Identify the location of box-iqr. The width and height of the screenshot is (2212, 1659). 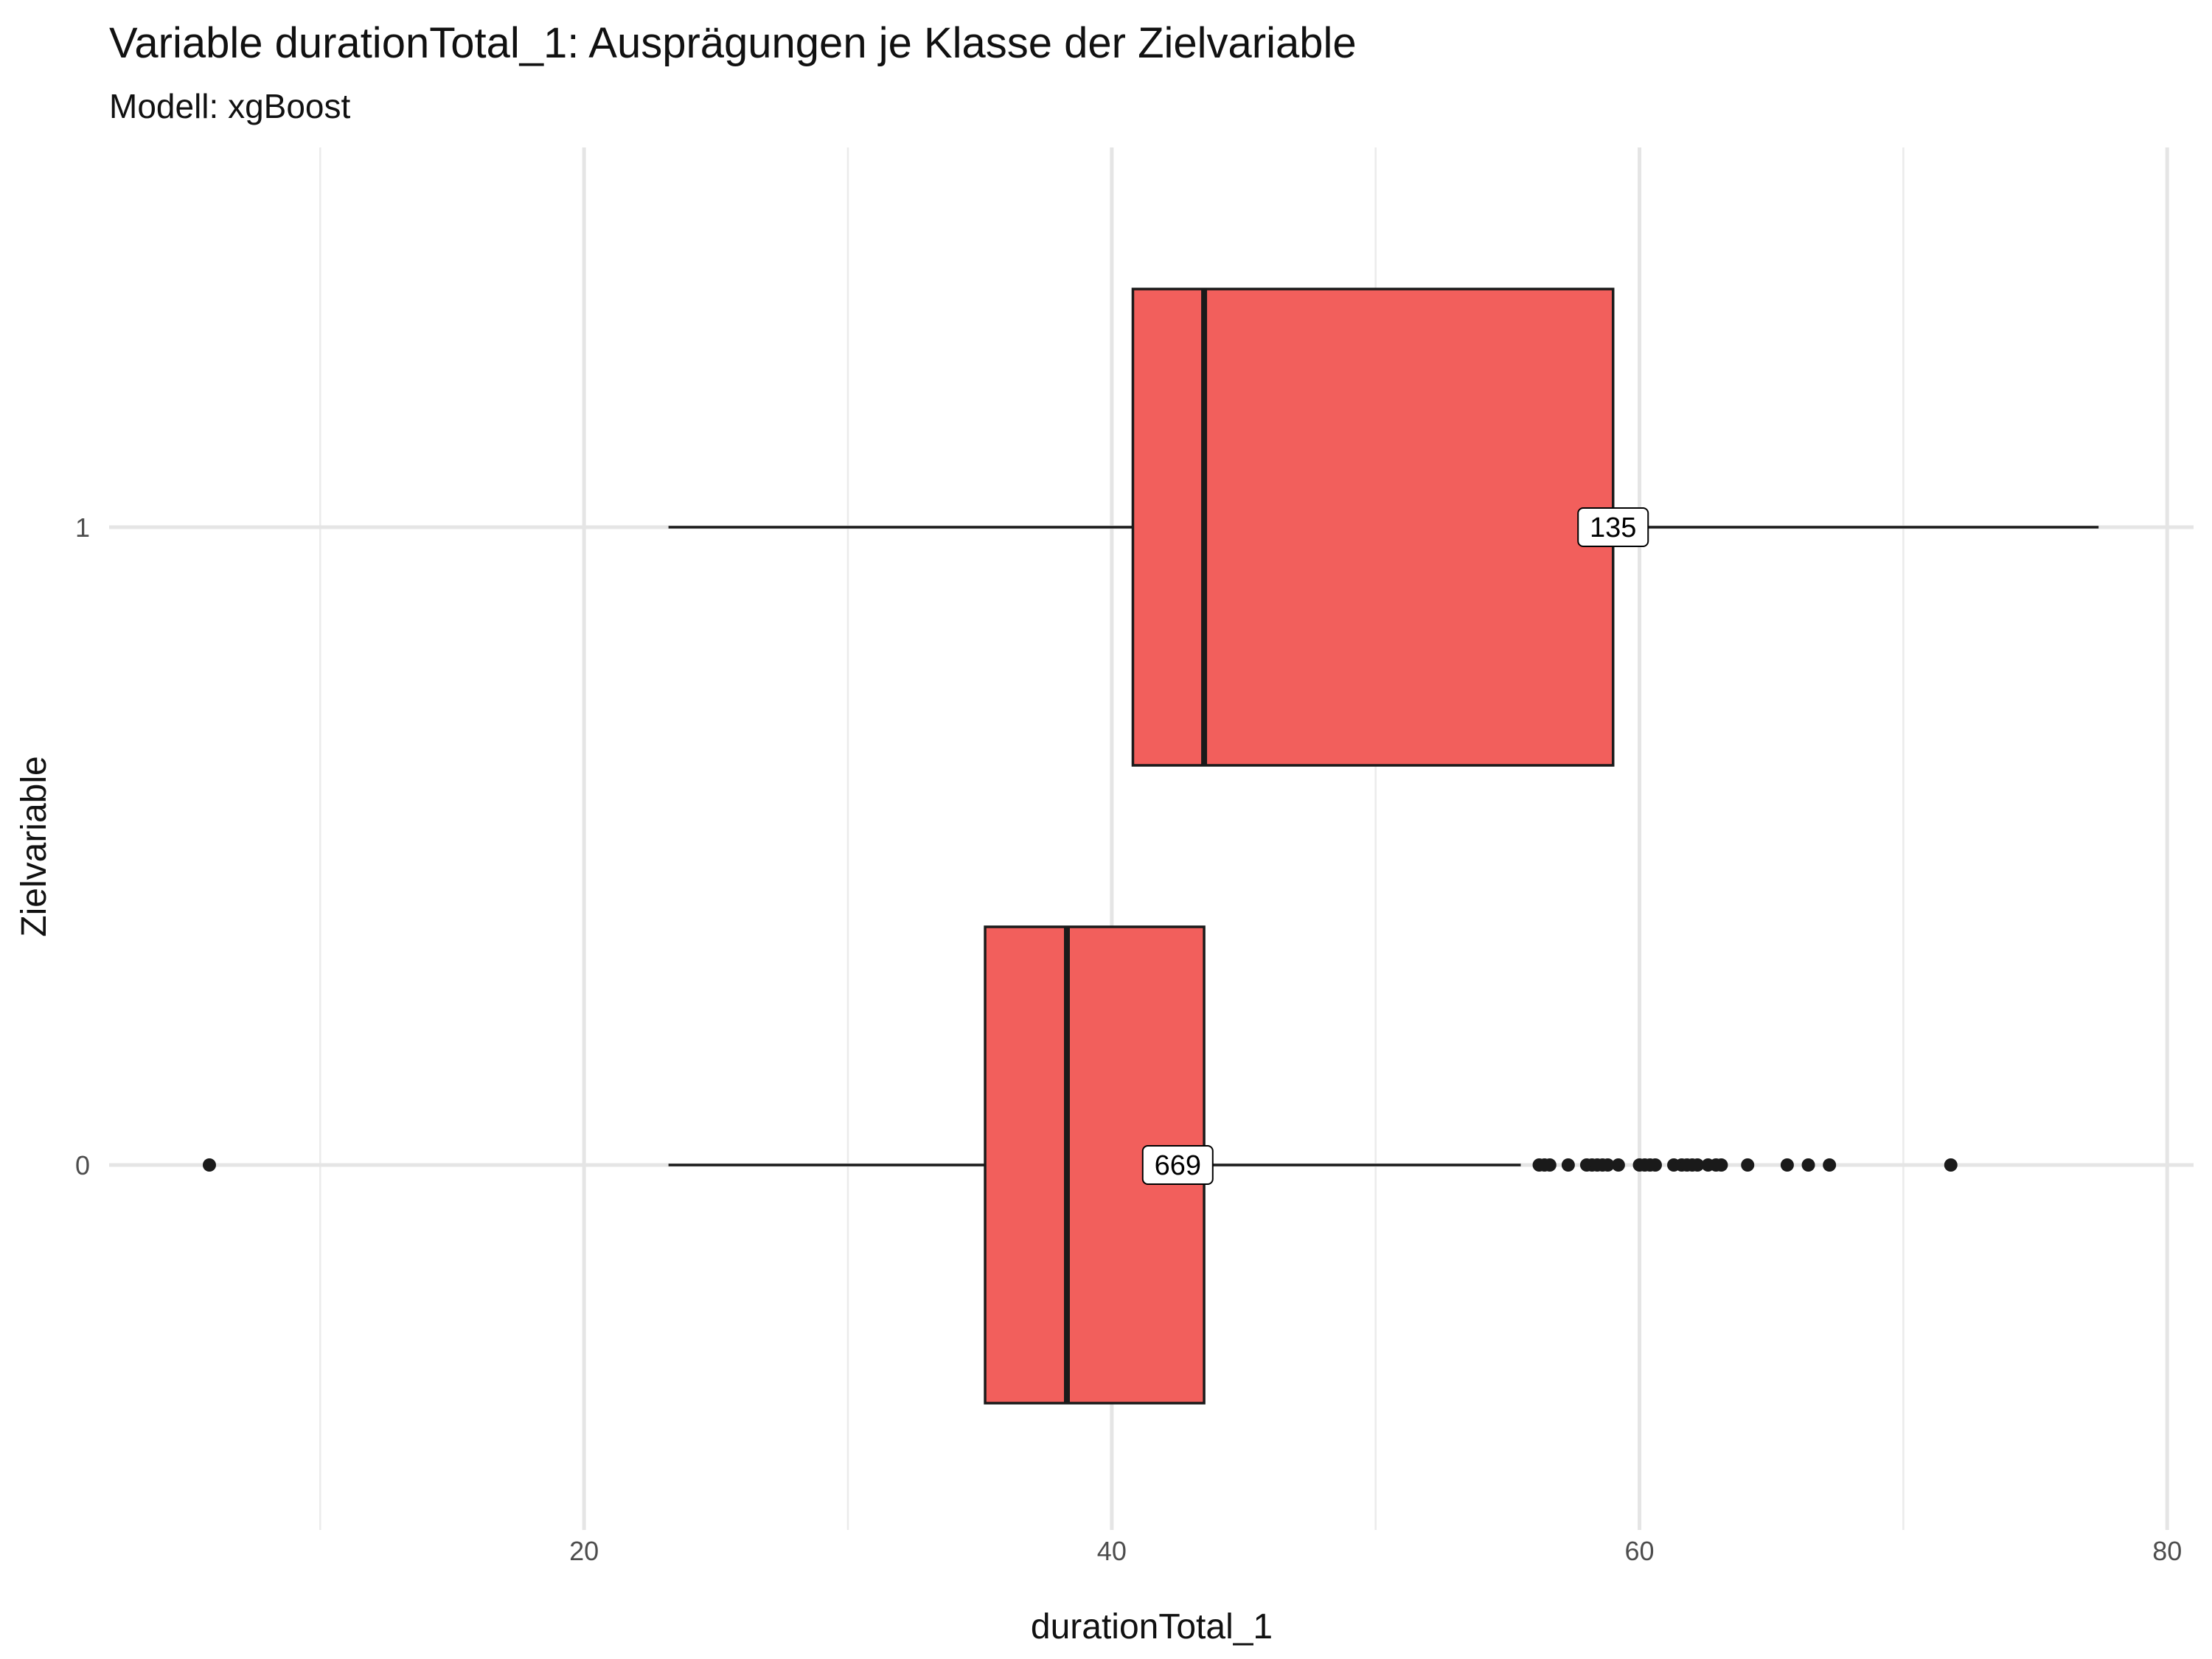
(1373, 527).